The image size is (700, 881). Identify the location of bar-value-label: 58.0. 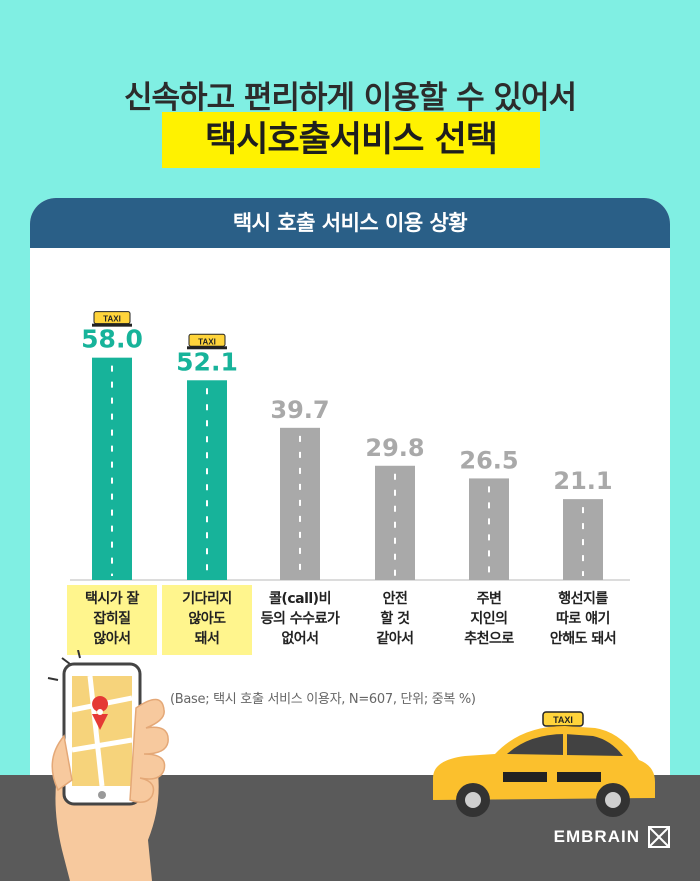
(112, 339).